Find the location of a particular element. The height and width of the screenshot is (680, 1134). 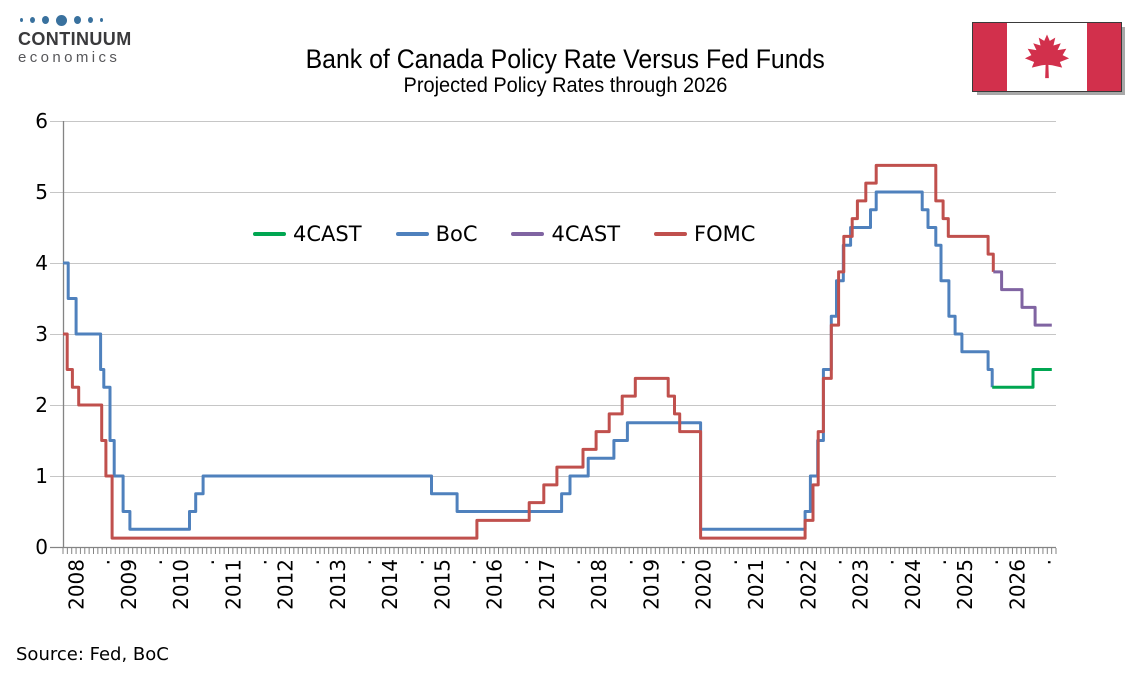

svg-text: 2011 is located at coordinates (233, 584).